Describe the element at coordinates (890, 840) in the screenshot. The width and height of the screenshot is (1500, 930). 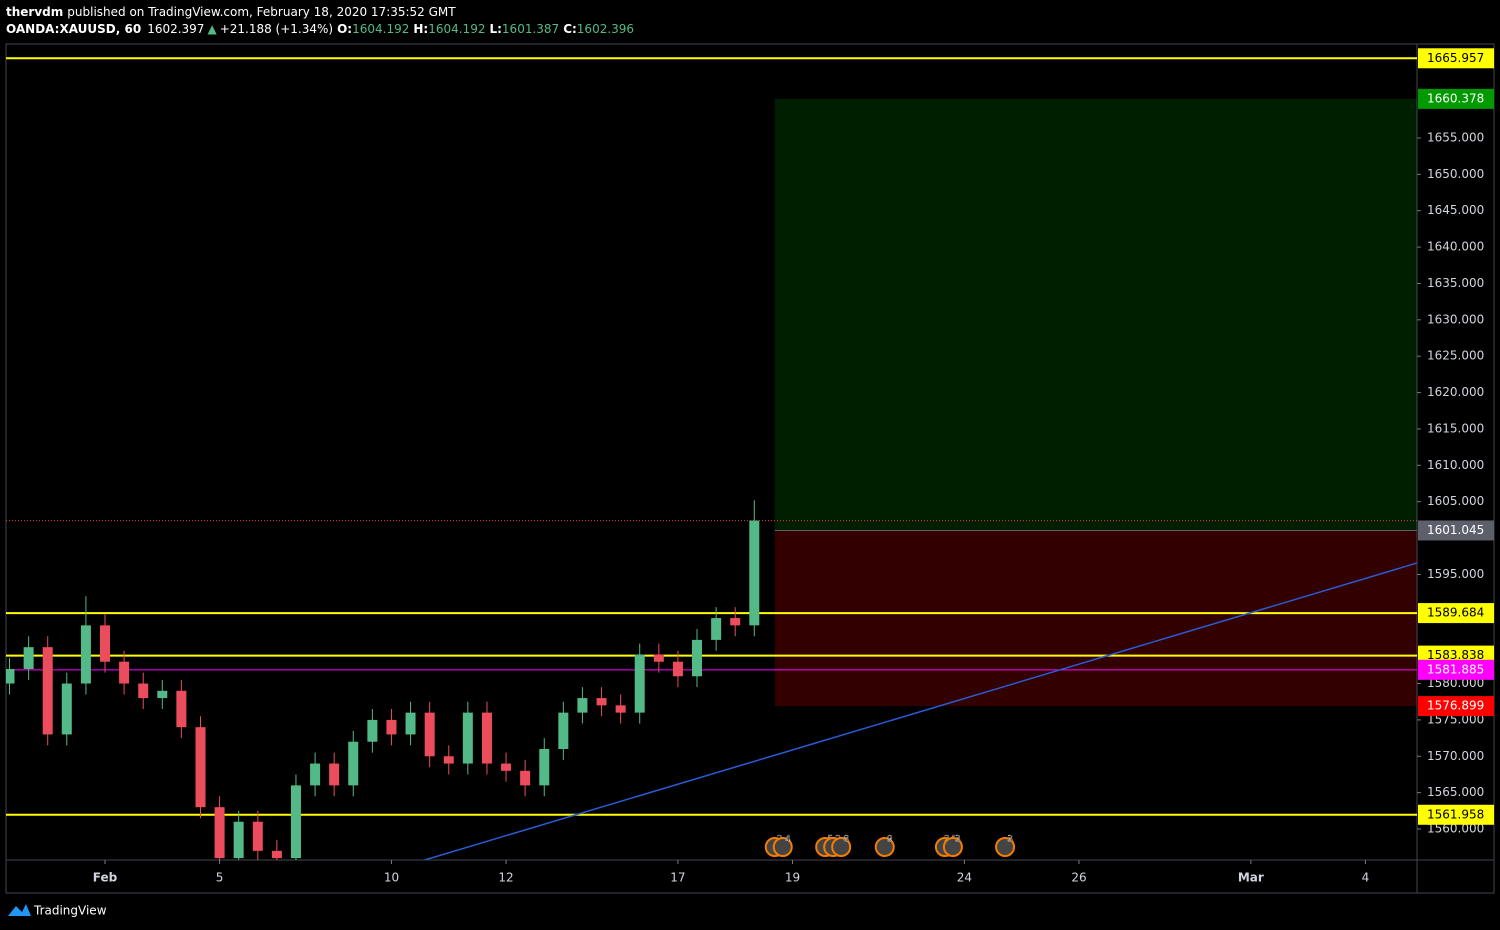
I see `event-count: 9` at that location.